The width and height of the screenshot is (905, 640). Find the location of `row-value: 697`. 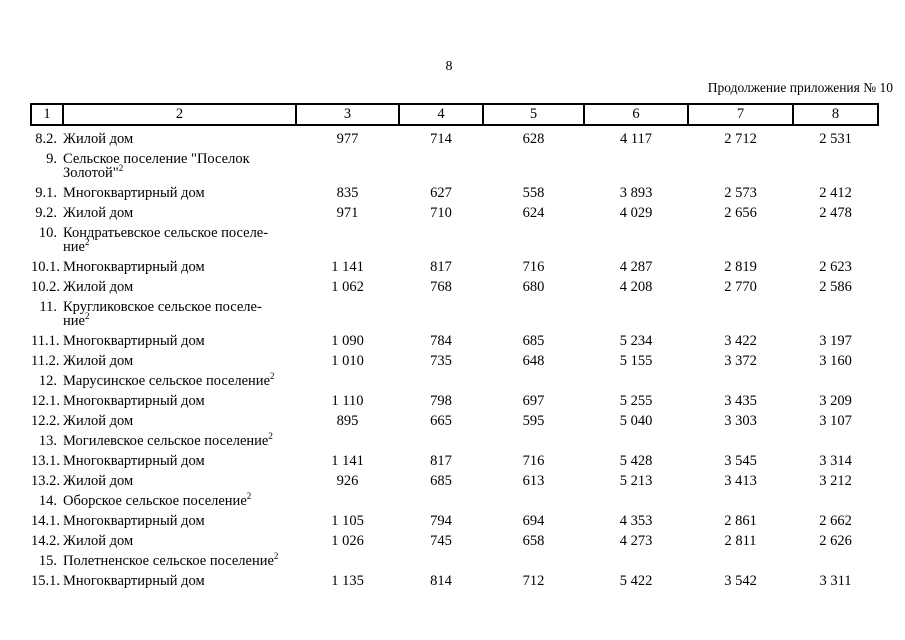

row-value: 697 is located at coordinates (533, 401).